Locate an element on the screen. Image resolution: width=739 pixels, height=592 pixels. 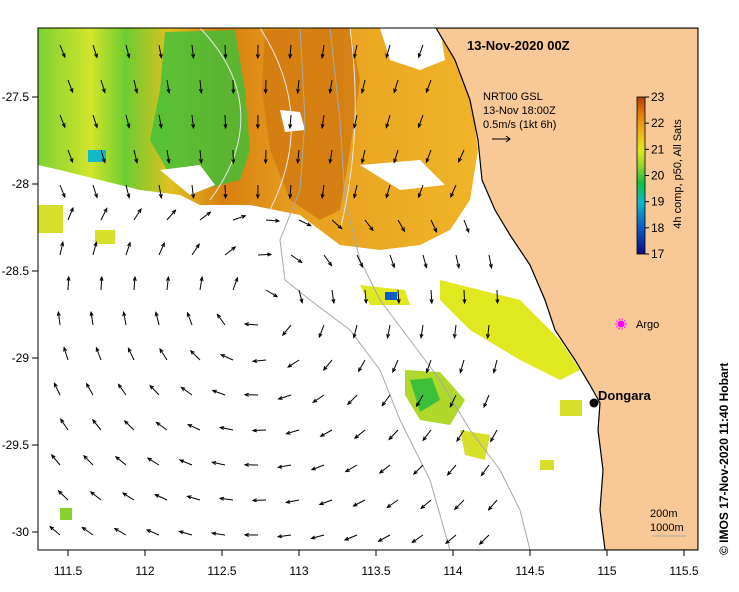
x-axis: 111.5 112 112.5 113 113.5 114 114.5 115 115.5 is located at coordinates (376, 564).